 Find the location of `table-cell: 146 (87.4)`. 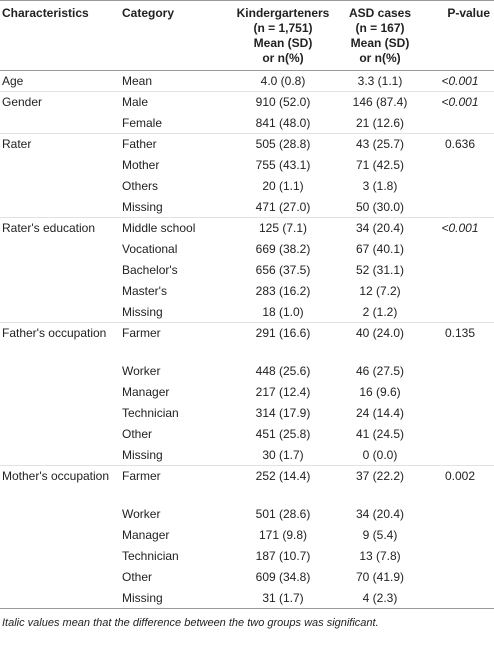

table-cell: 146 (87.4) is located at coordinates (380, 102).